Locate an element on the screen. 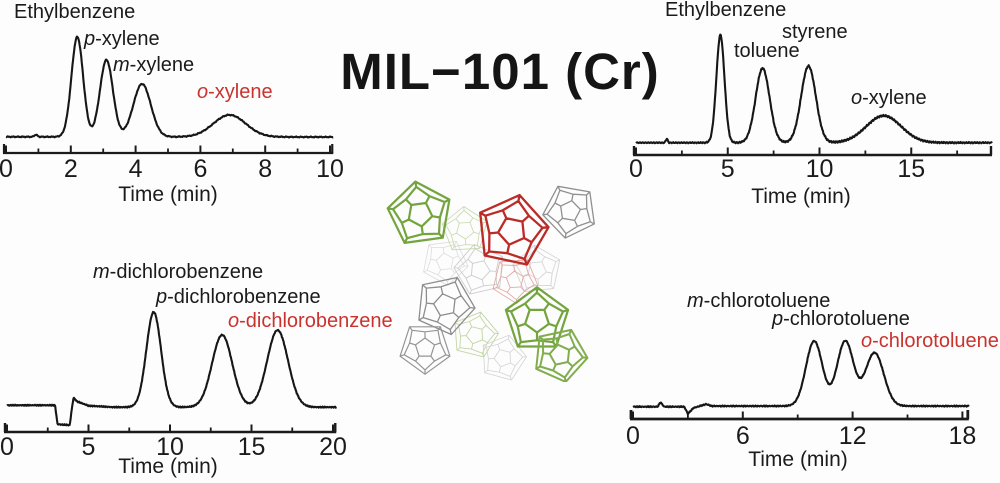 This screenshot has height=483, width=1000. tick-label: 8 is located at coordinates (265, 169).